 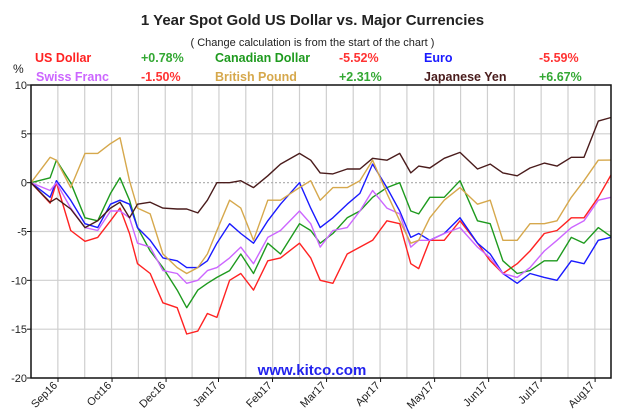 What do you see at coordinates (360, 77) in the screenshot?
I see `legend-change-british-pound: +2.31%` at bounding box center [360, 77].